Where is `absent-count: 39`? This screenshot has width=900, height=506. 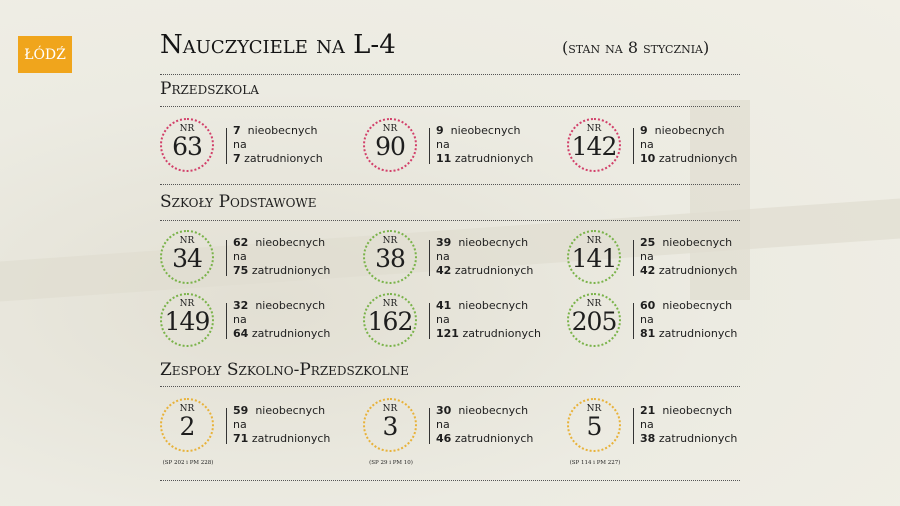
absent-count: 39 is located at coordinates (444, 242).